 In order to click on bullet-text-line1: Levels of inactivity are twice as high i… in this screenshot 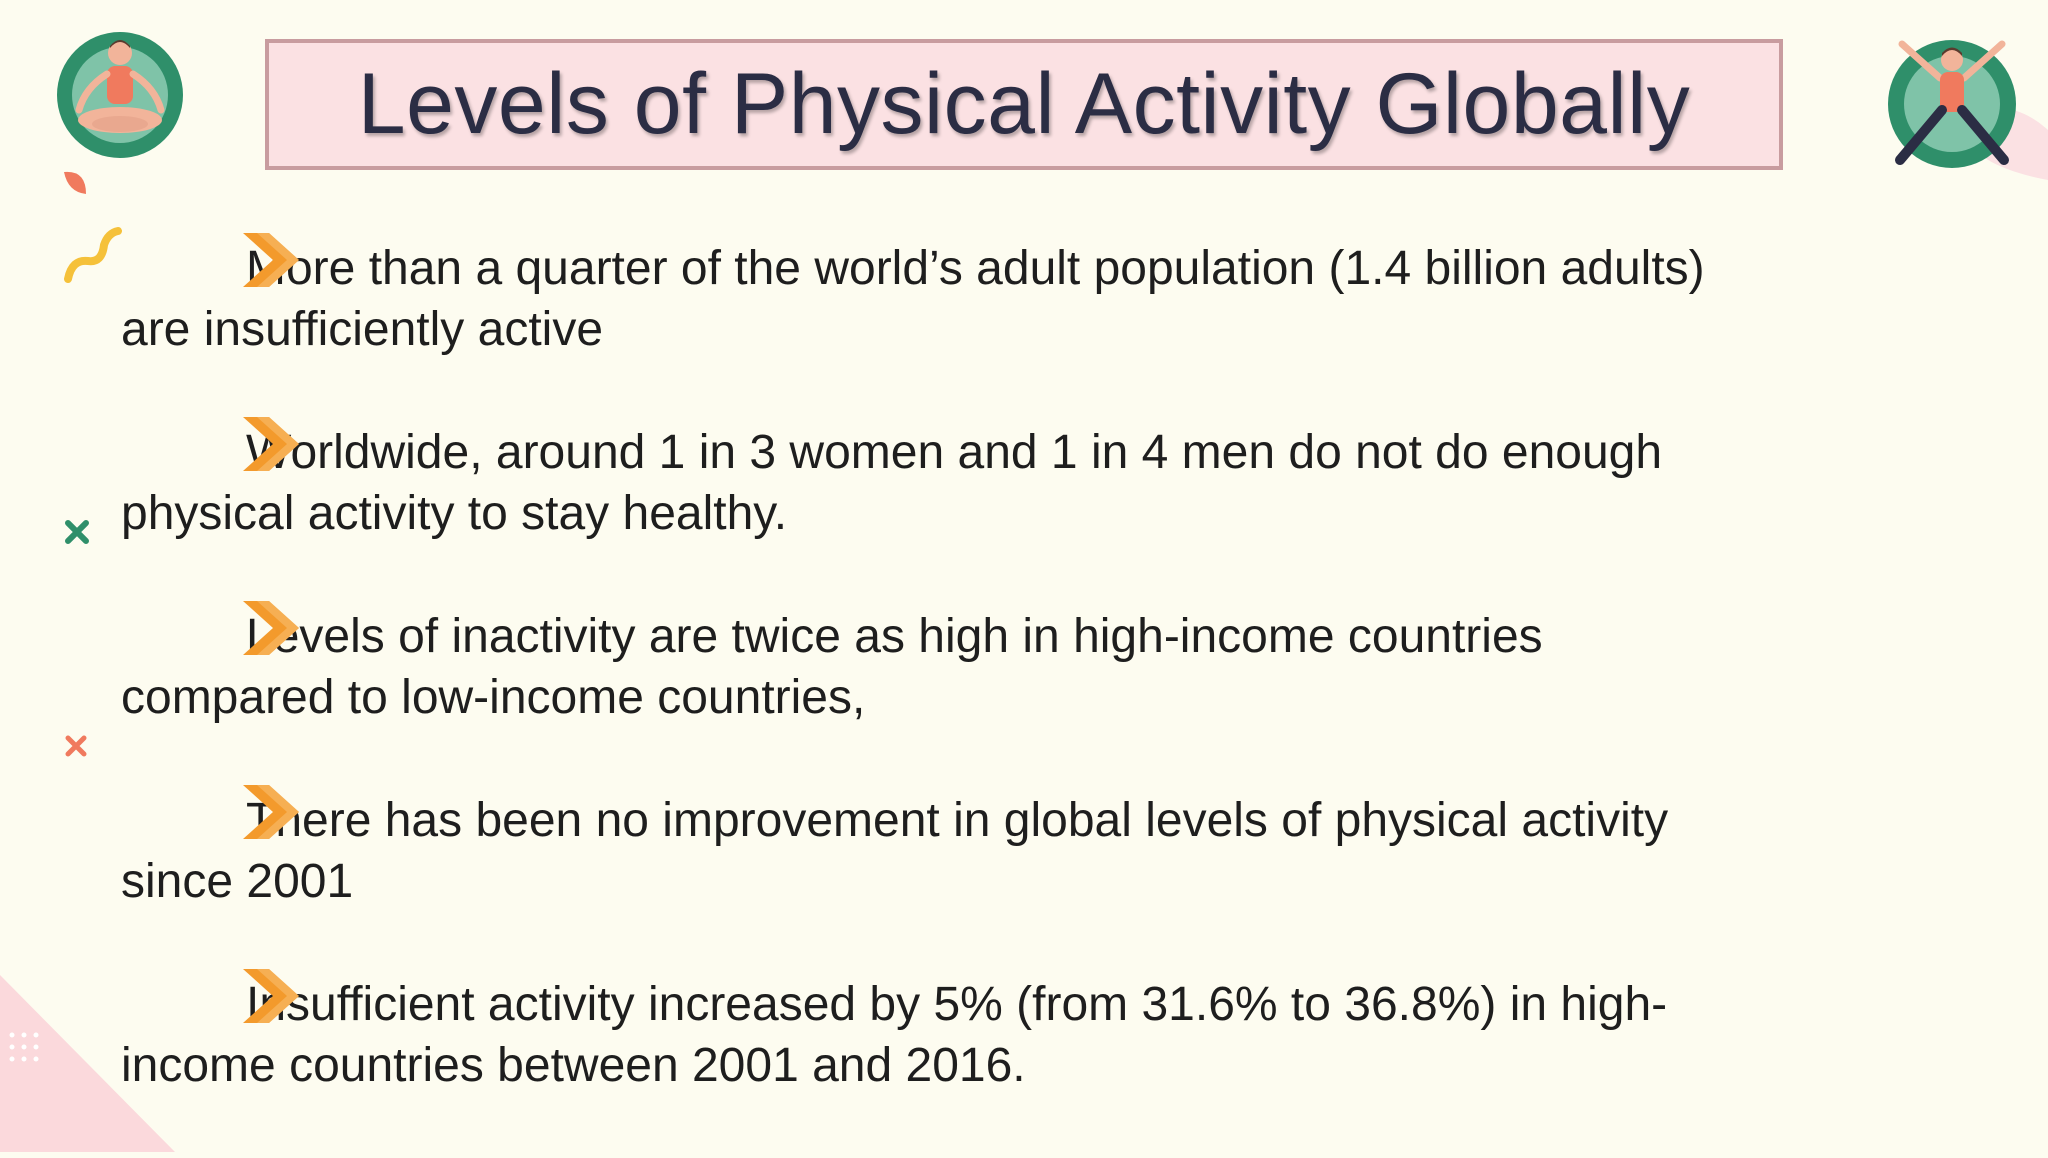, I will do `click(894, 636)`.